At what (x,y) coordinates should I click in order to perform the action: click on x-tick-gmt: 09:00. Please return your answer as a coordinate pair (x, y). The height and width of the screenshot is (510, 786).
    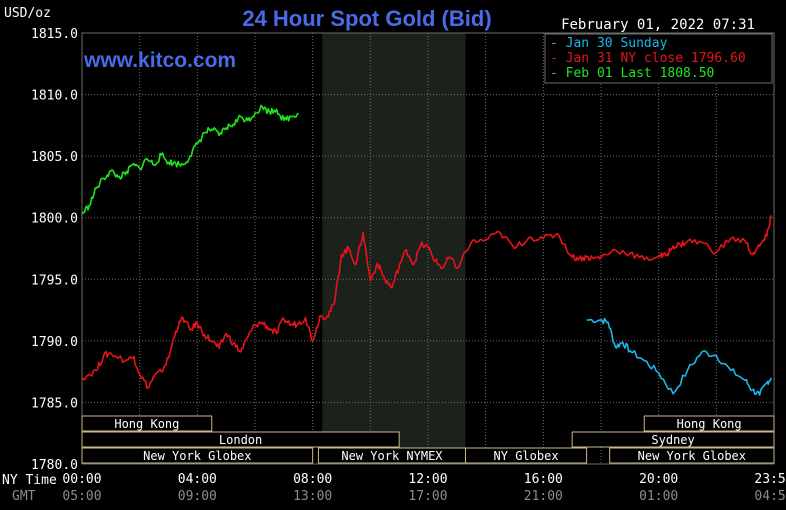
    Looking at the image, I should click on (197, 496).